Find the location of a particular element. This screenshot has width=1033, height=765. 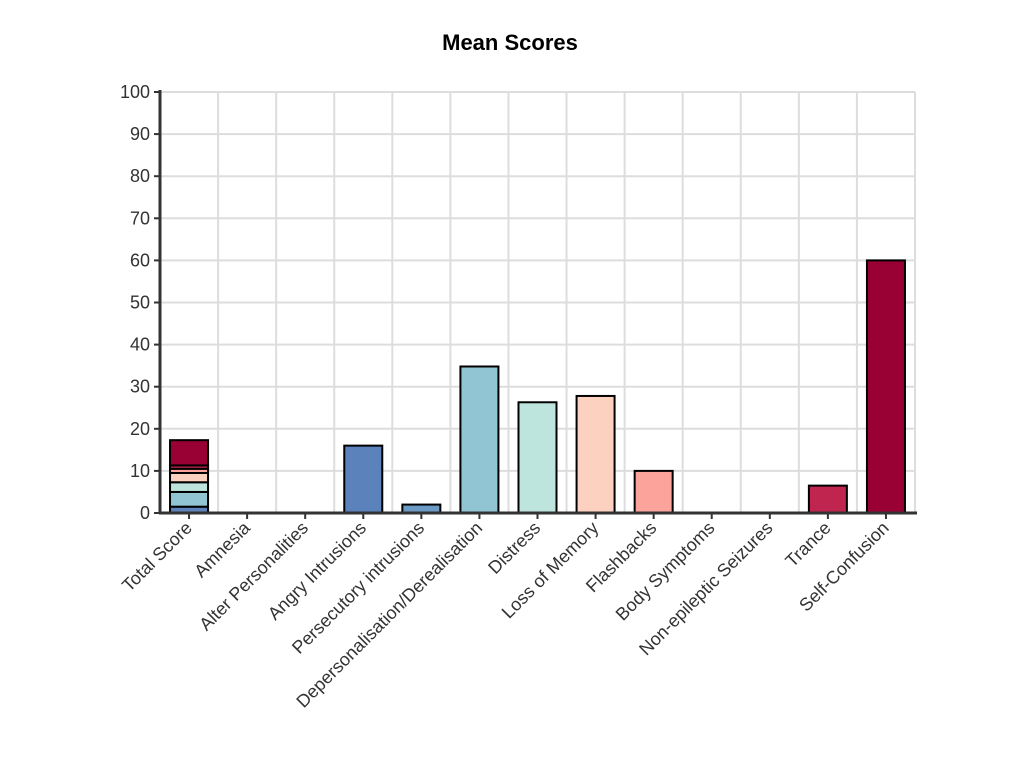

x-tick-label: Alter Personalities is located at coordinates (253, 576).